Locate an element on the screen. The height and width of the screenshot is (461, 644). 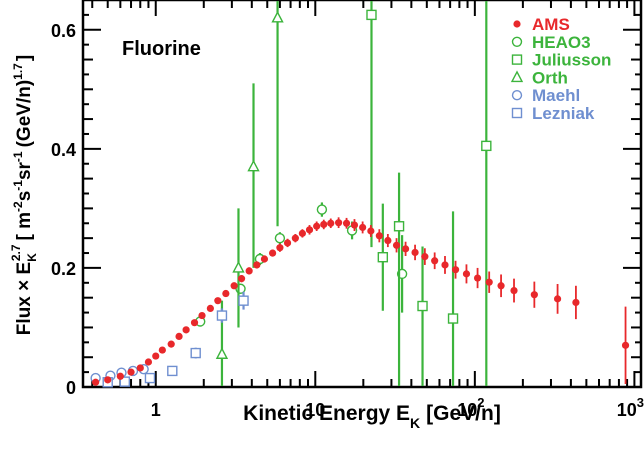
y-axis-label-mid2: s is located at coordinates (24, 196).